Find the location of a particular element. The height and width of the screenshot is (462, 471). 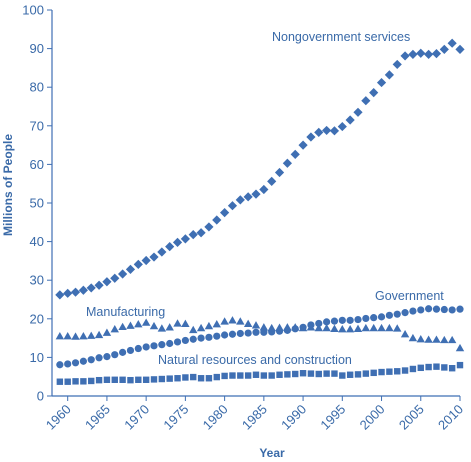

x-tick-label: 1990 is located at coordinates (293, 417).